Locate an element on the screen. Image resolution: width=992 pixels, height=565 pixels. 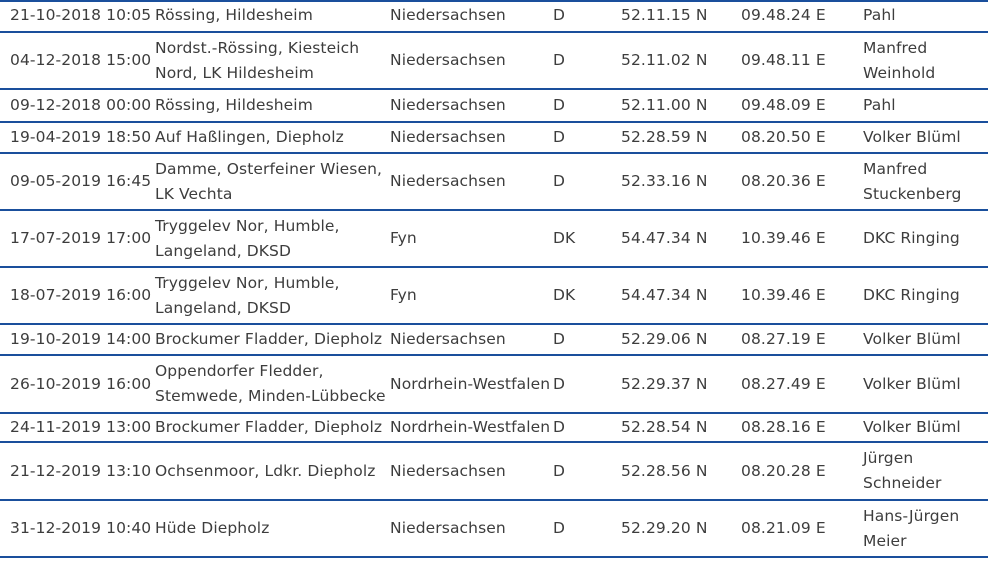
latitude-cell: 52.28.54 N is located at coordinates (676, 427).